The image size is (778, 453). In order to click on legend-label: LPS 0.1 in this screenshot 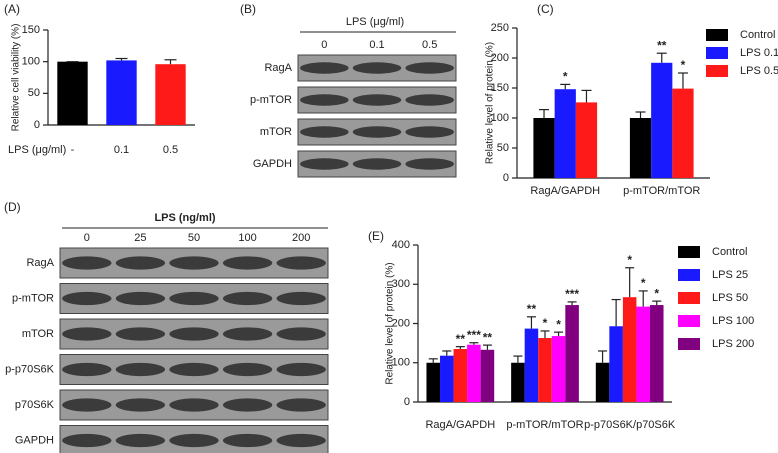, I will do `click(759, 53)`.